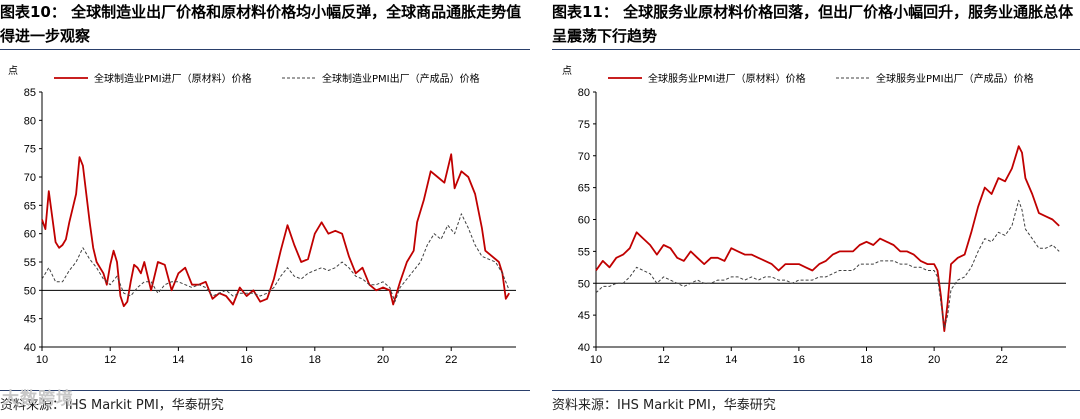 The height and width of the screenshot is (419, 1080). What do you see at coordinates (955, 78) in the screenshot?
I see `legend-entry: 全球服务业PMI出厂（产成品）价格` at bounding box center [955, 78].